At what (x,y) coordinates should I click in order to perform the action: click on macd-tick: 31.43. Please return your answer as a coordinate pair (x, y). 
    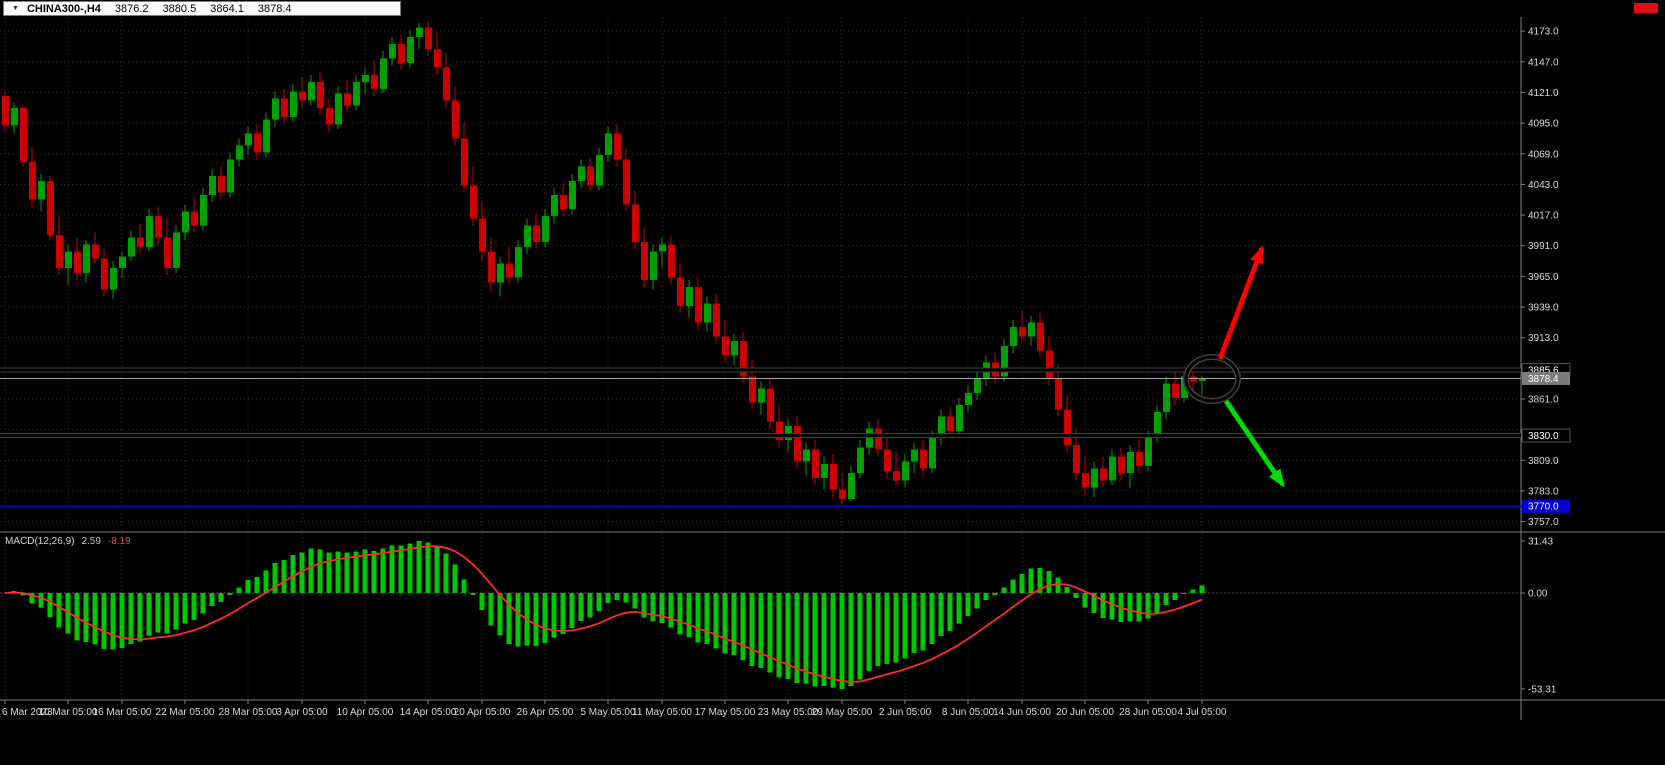
    Looking at the image, I should click on (1540, 542).